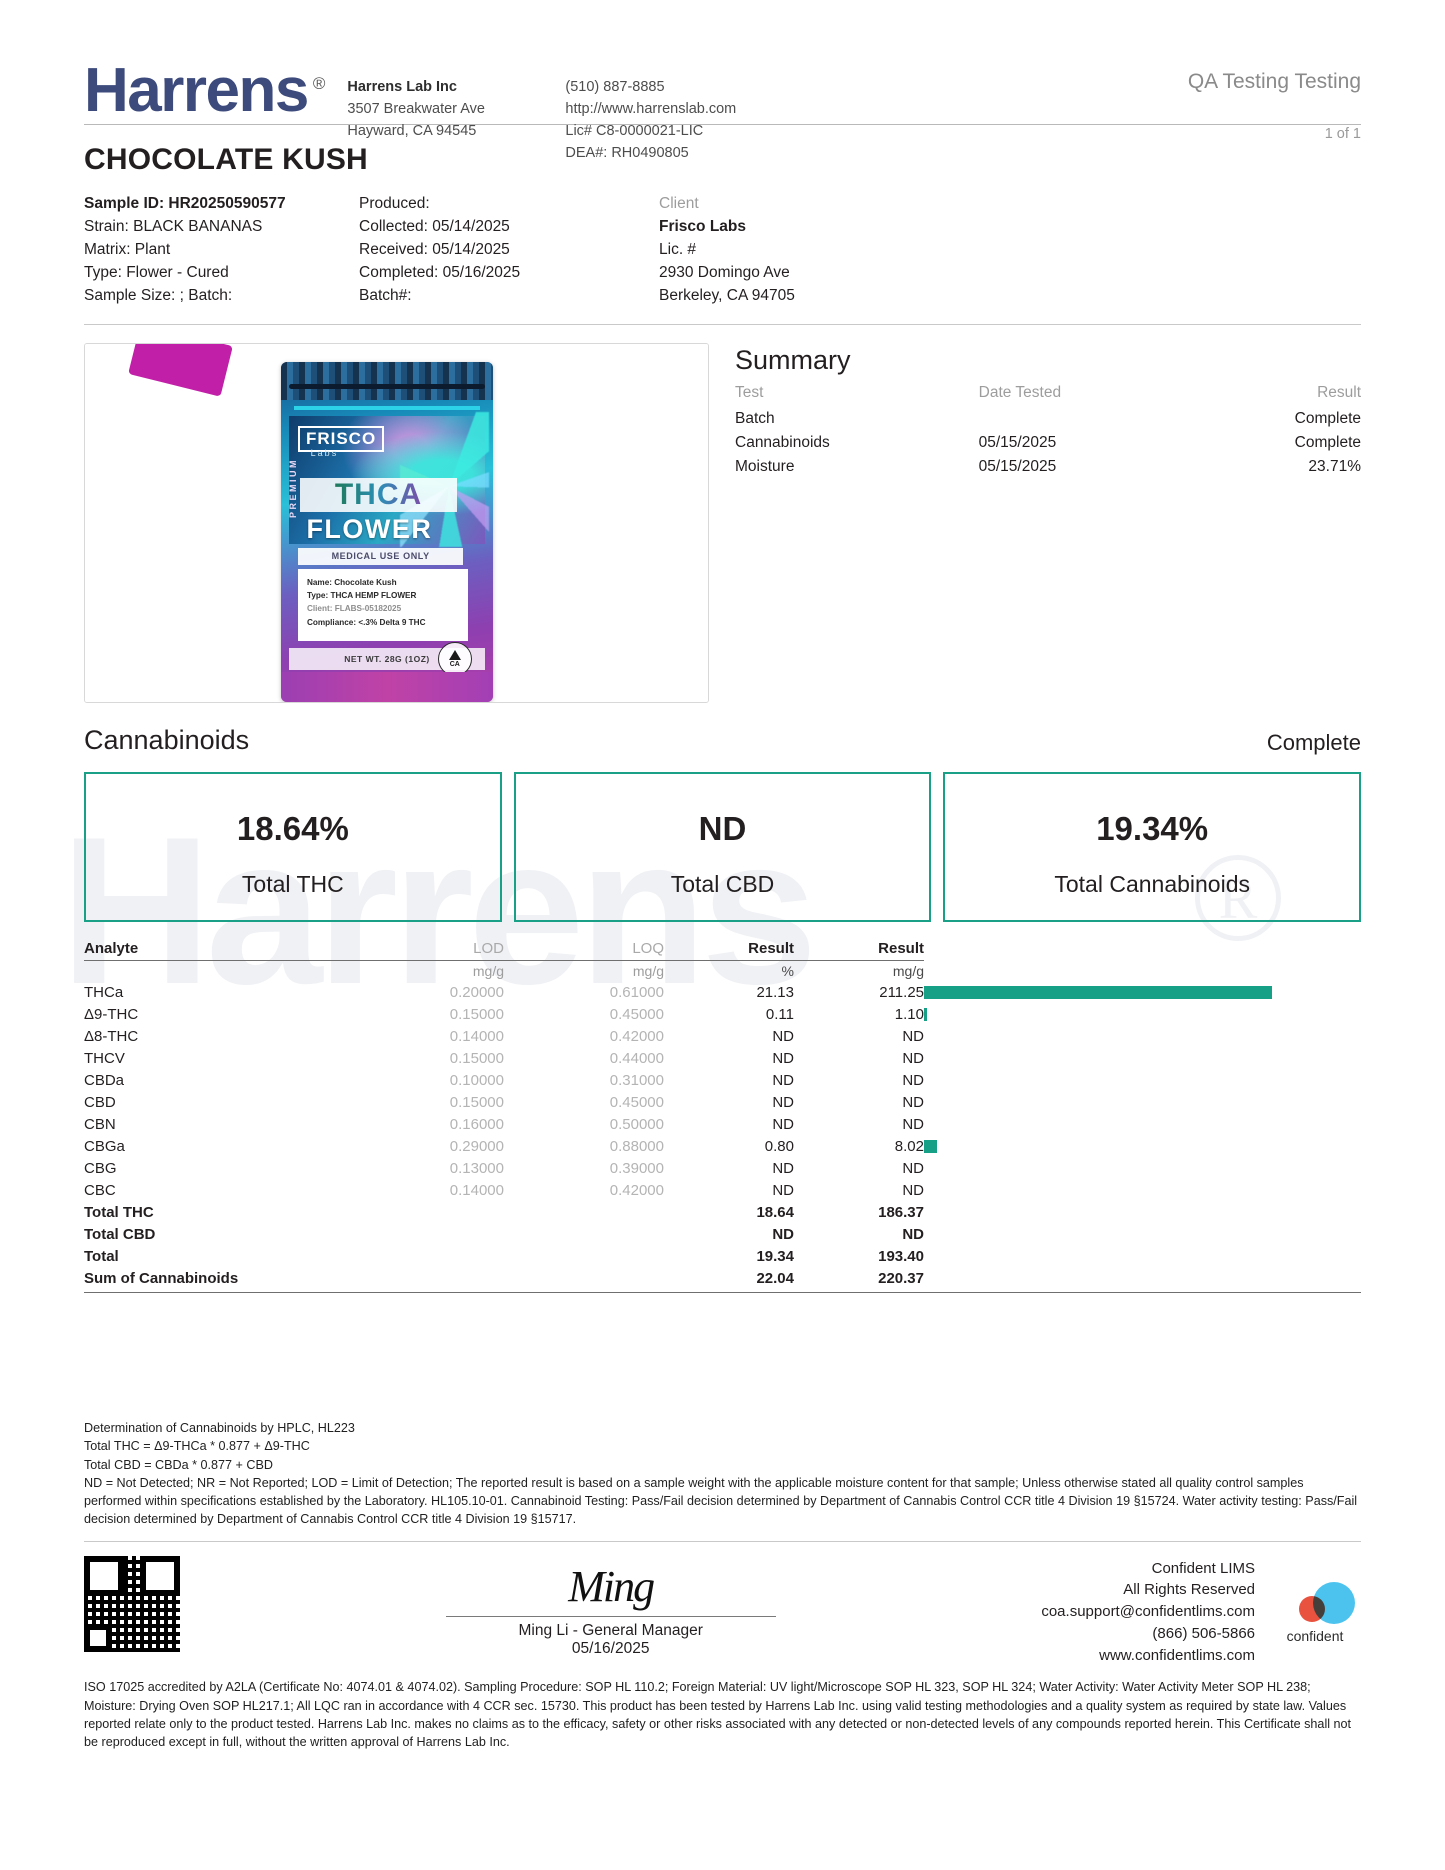 The width and height of the screenshot is (1445, 1870). I want to click on analyte-name: CBDa, so click(104, 1081).